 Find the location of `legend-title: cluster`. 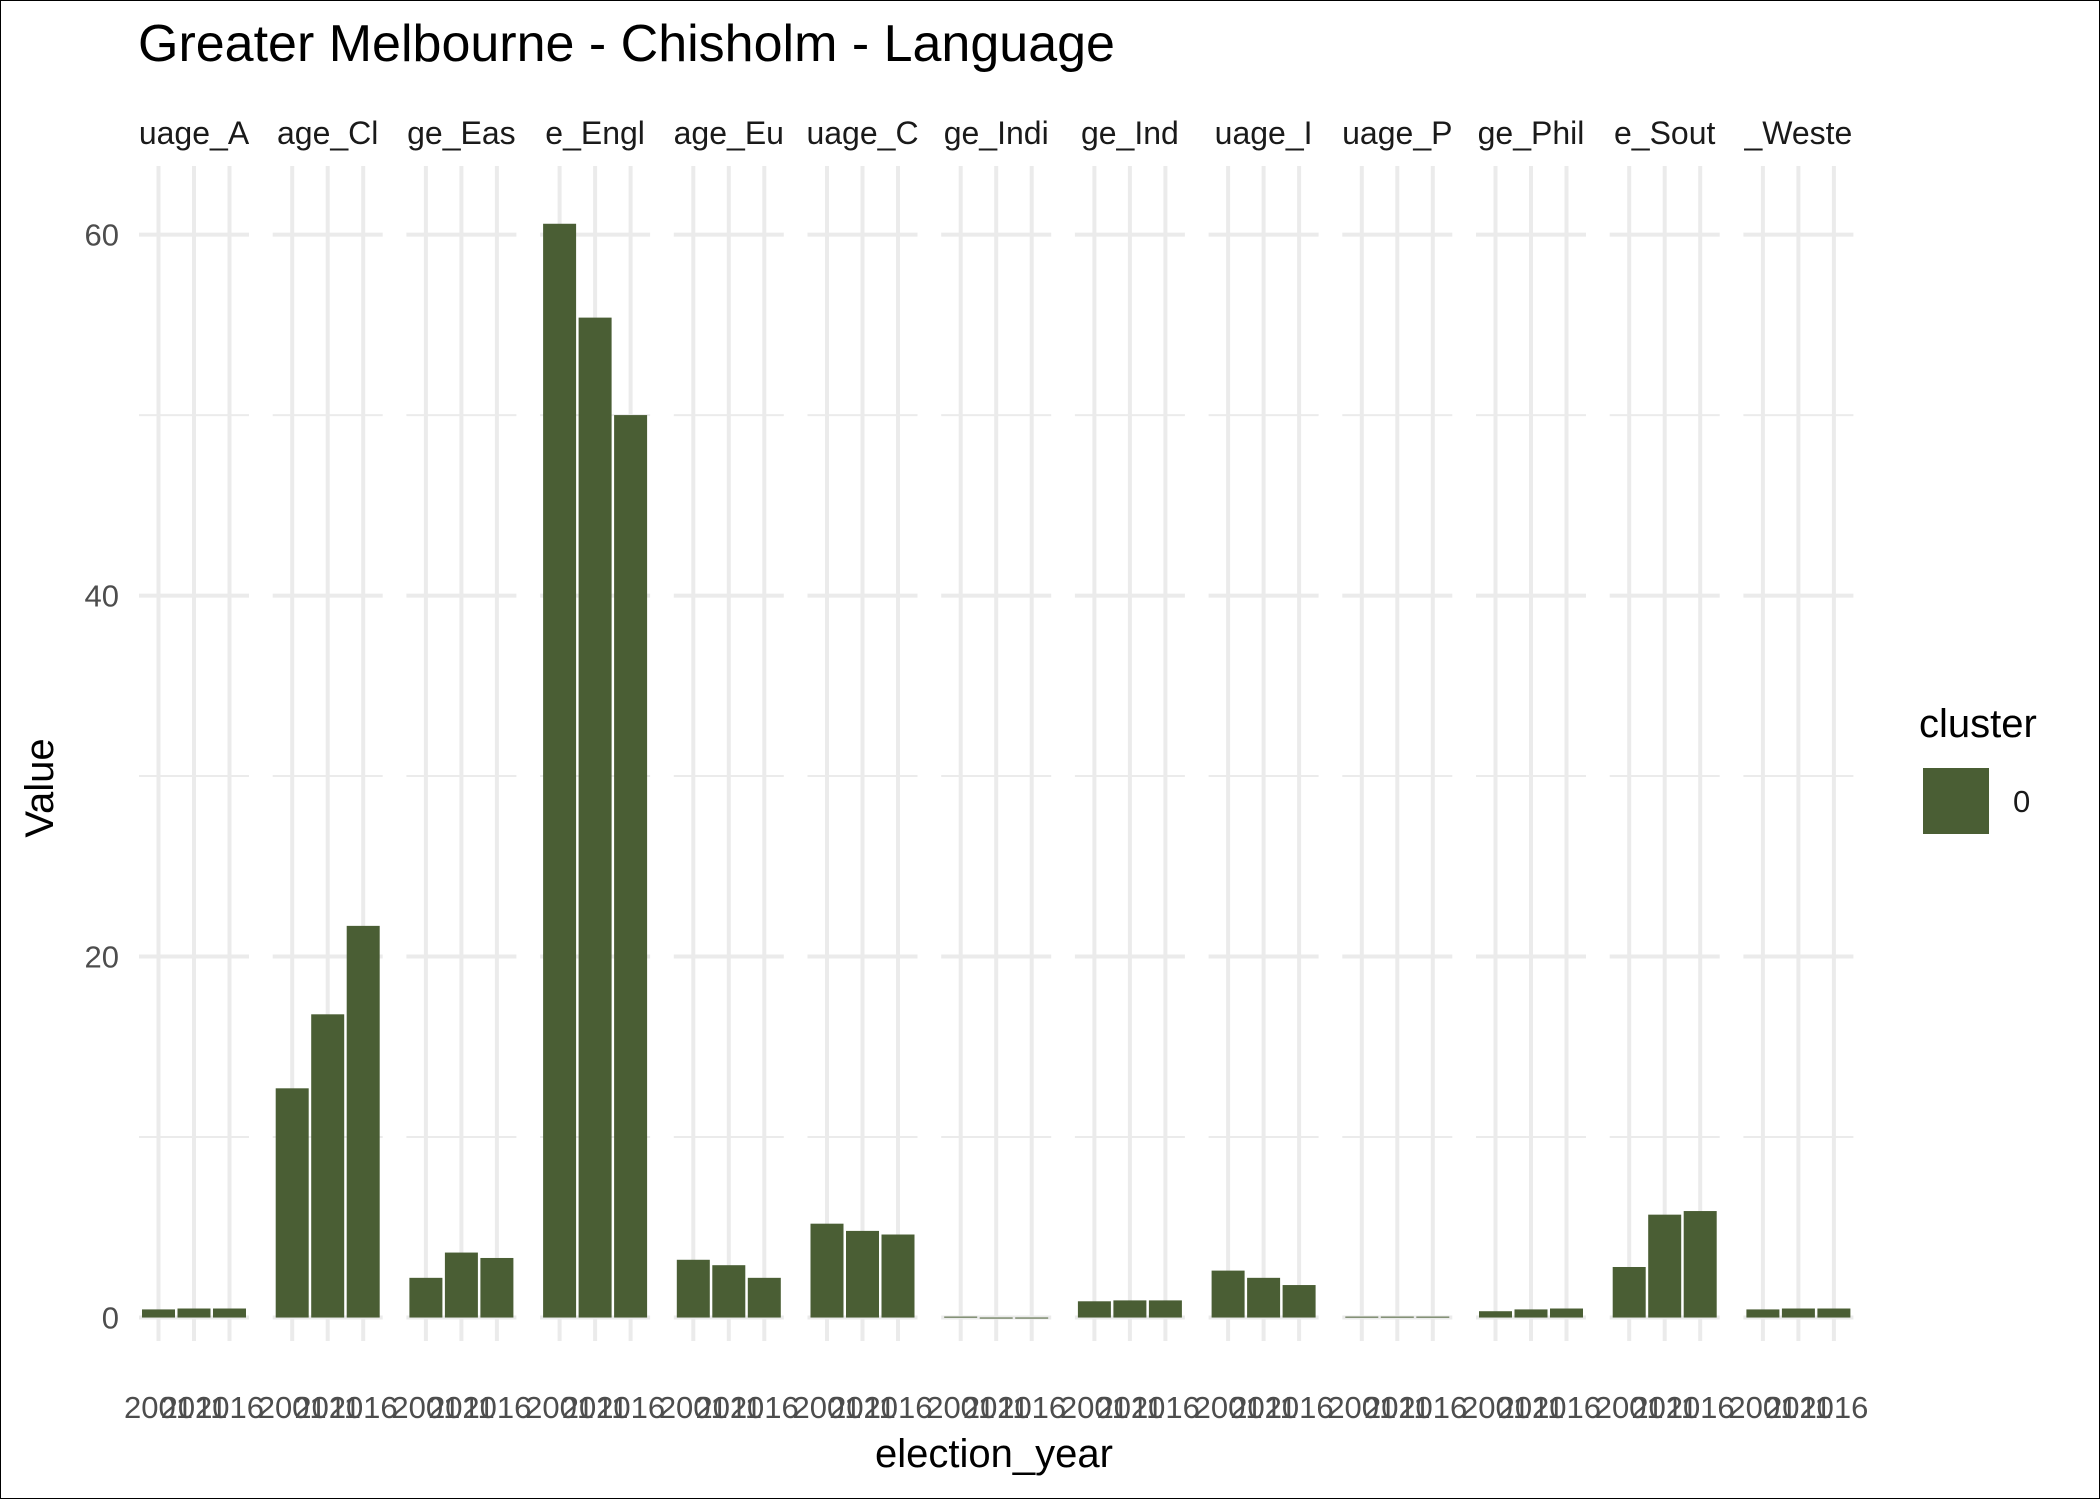

legend-title: cluster is located at coordinates (1978, 724).